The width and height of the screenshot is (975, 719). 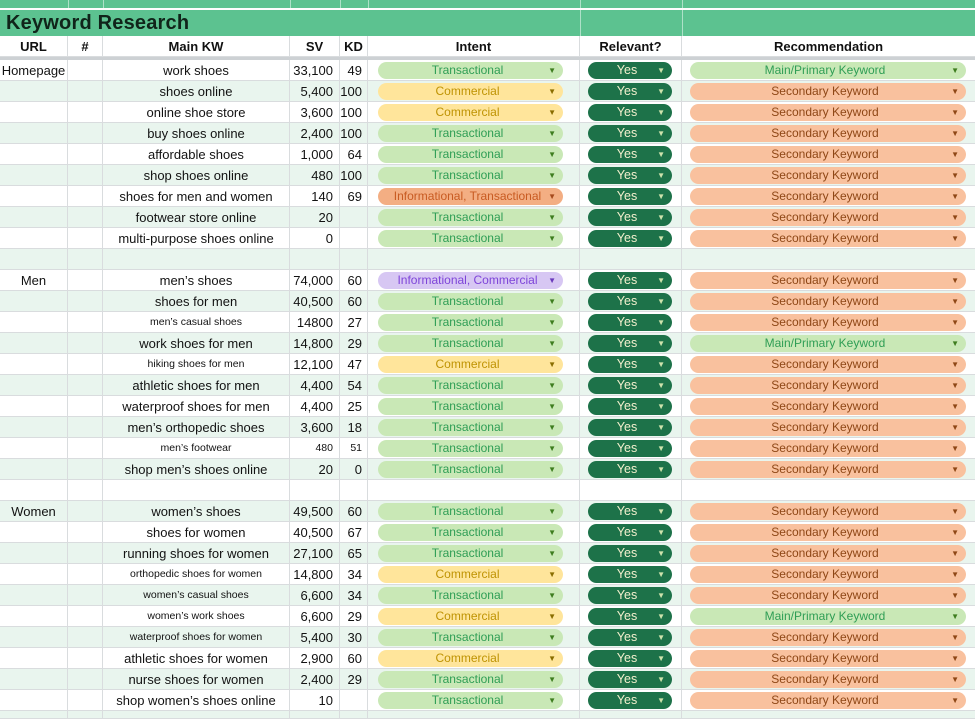 I want to click on kd-cell: 100, so click(x=354, y=133).